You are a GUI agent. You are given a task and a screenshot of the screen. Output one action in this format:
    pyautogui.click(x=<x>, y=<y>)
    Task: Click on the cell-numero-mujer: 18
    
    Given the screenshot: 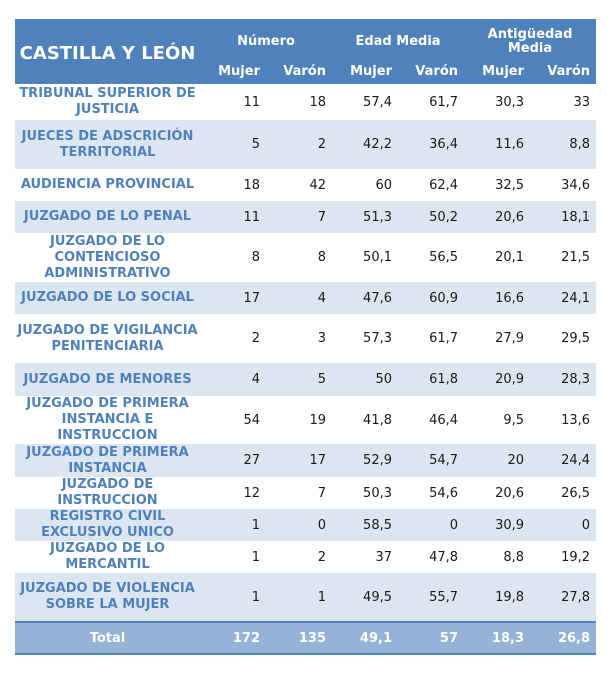 What is the action you would take?
    pyautogui.click(x=251, y=185)
    